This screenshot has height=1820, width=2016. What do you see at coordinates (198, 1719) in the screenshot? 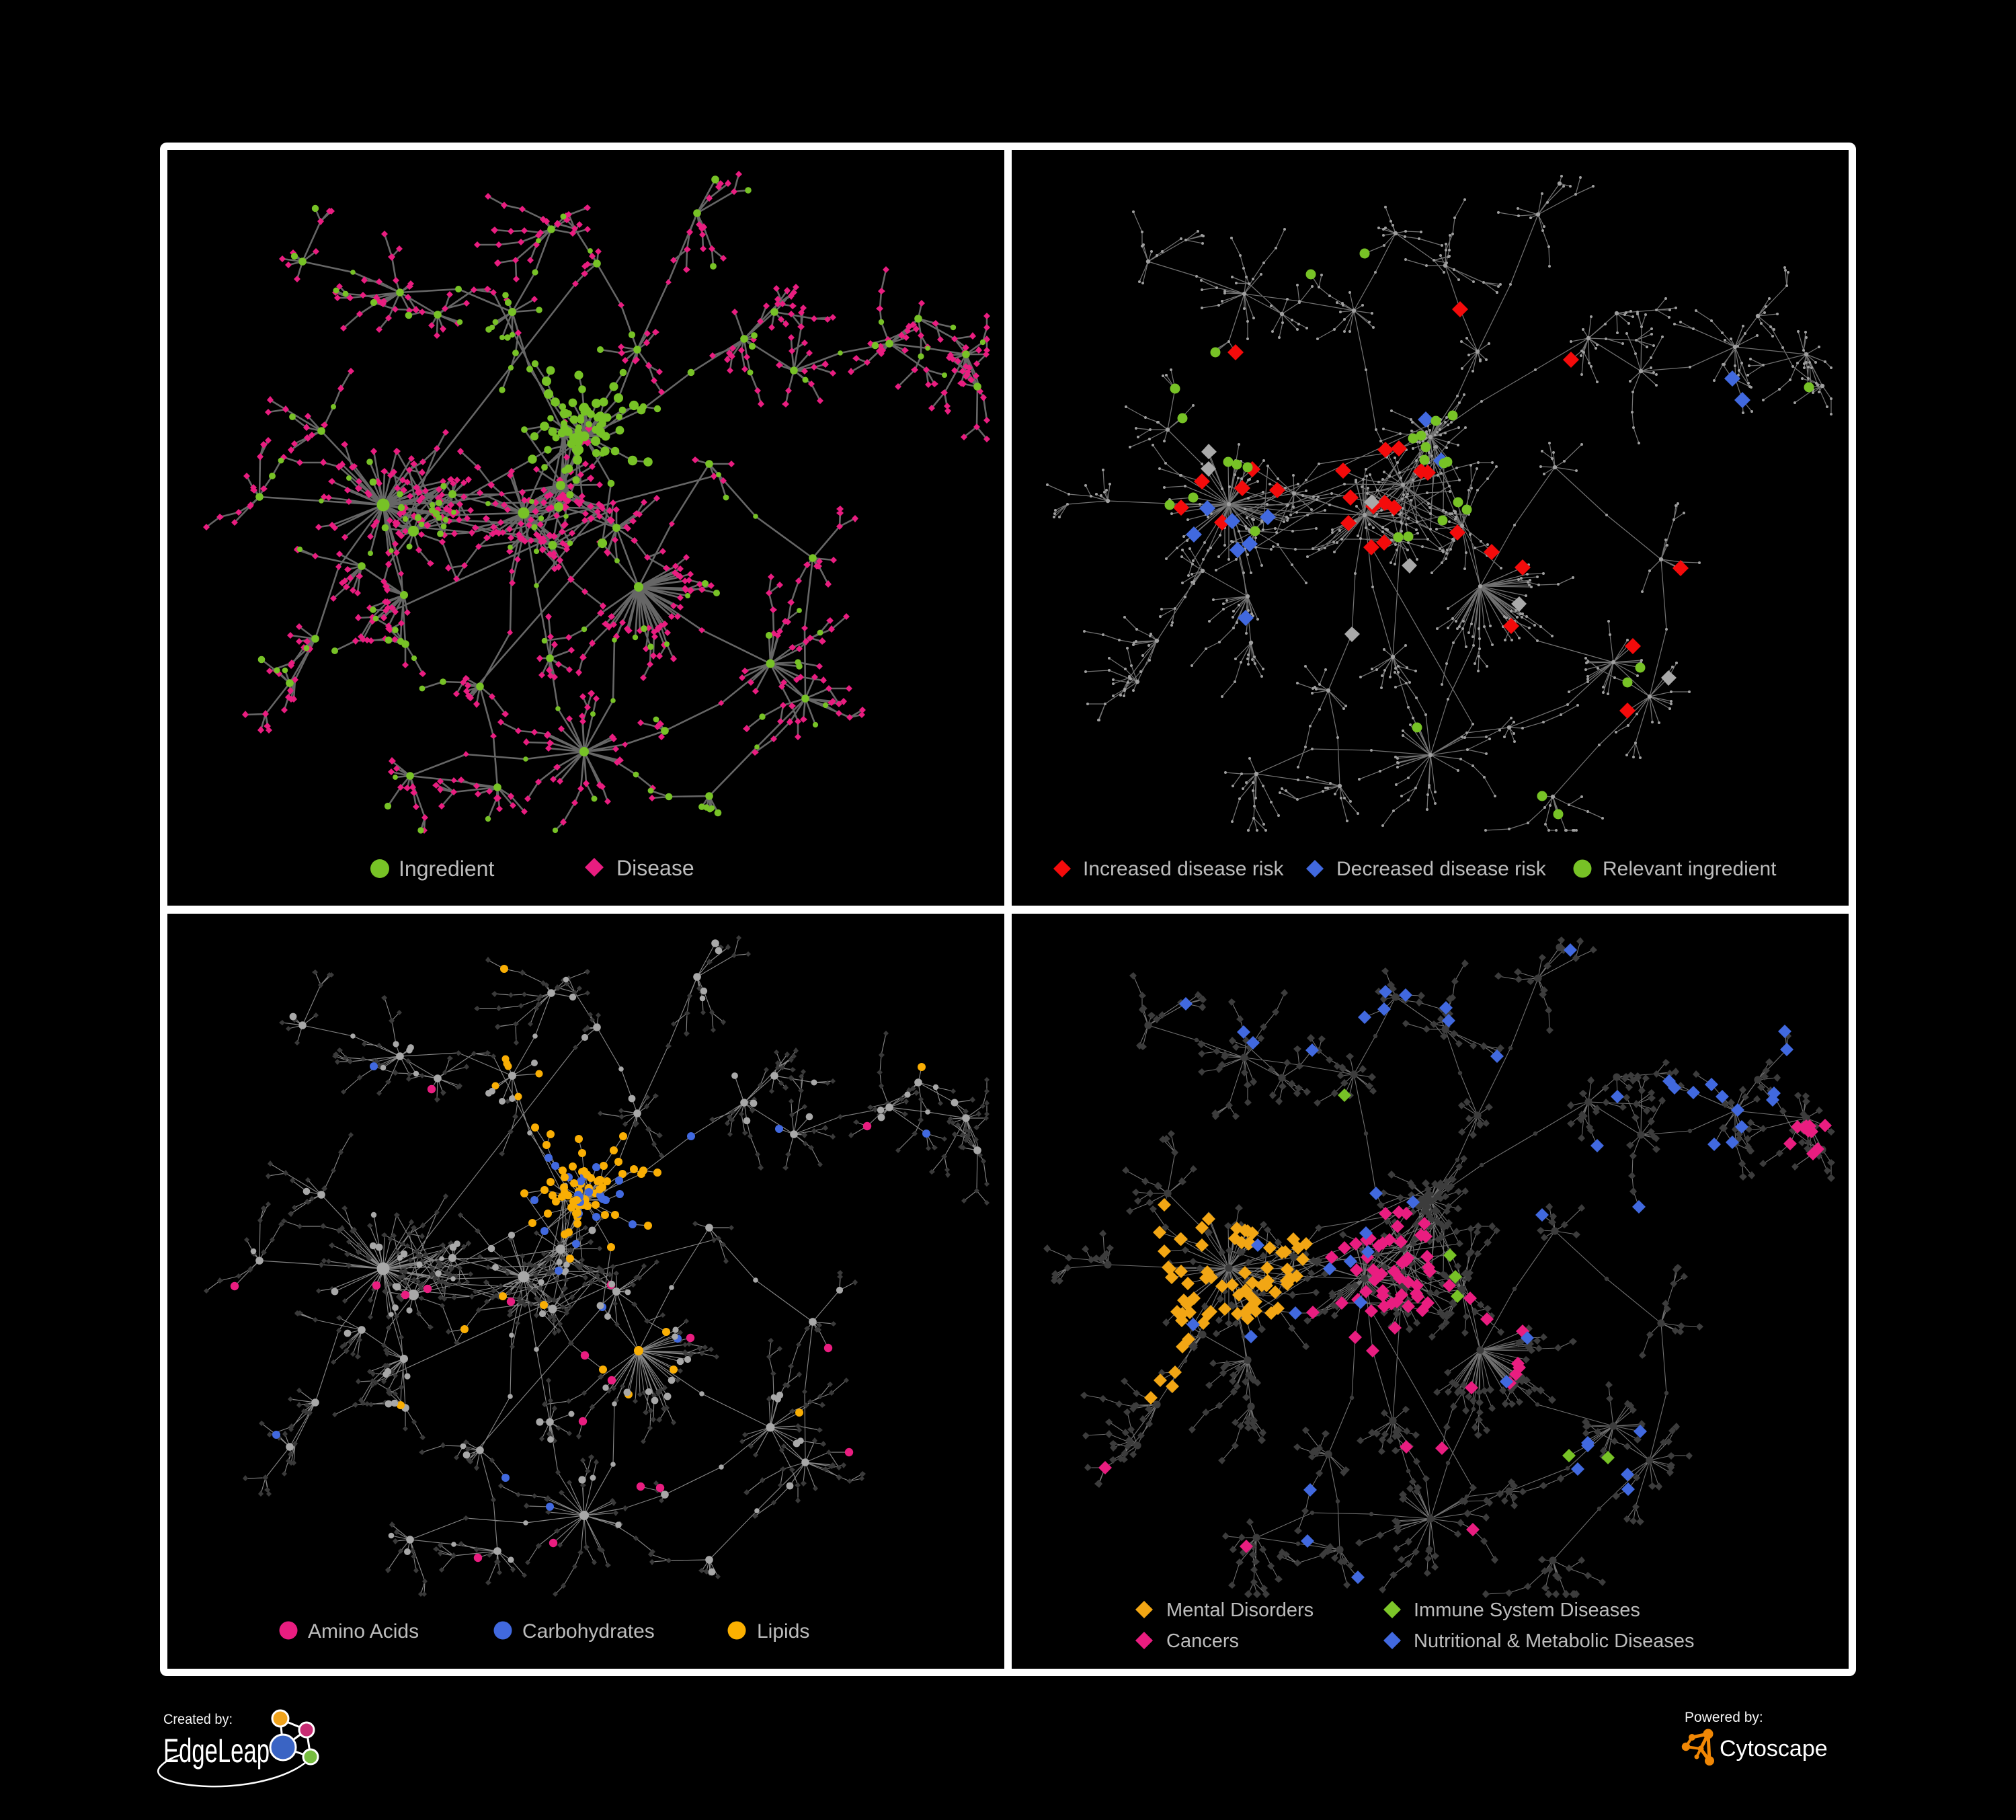
I see `svg-text: Created by:` at bounding box center [198, 1719].